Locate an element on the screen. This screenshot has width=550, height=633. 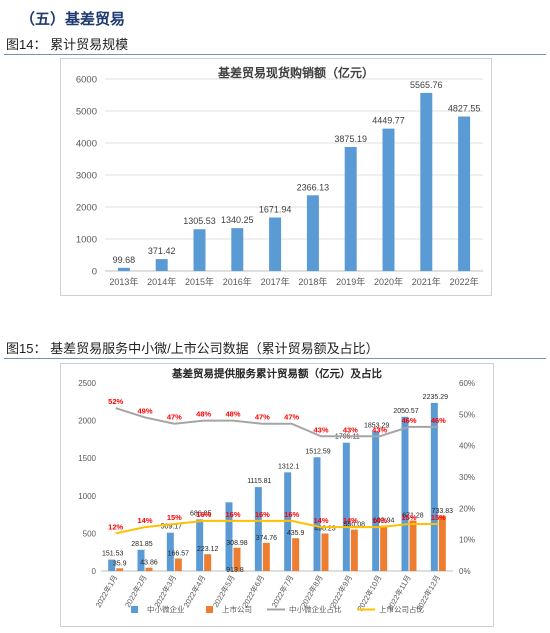
x-tick-label: 2022年5月 is located at coordinates (223, 591).